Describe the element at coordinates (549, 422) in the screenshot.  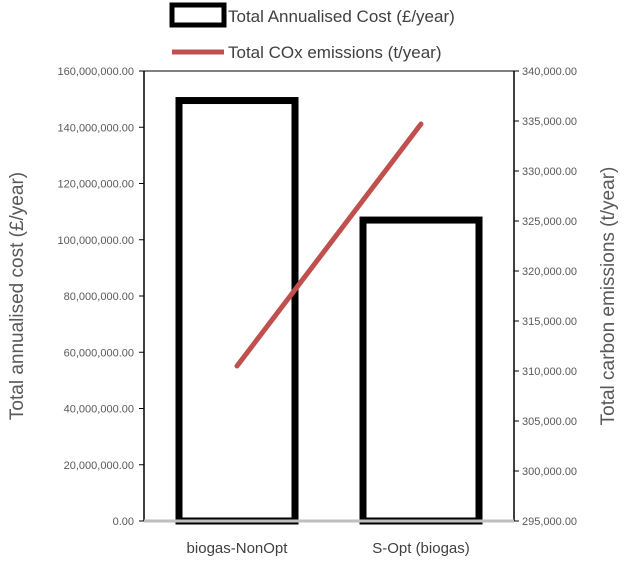
I see `right-tick-label: 305,000.00` at that location.